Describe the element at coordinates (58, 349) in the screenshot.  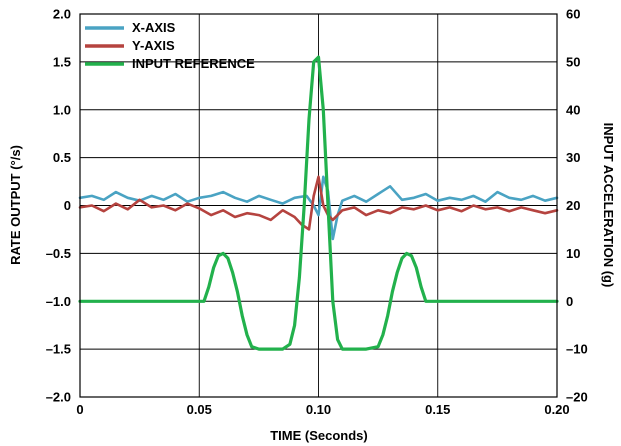
I see `y-left-tick-label: –1.5` at that location.